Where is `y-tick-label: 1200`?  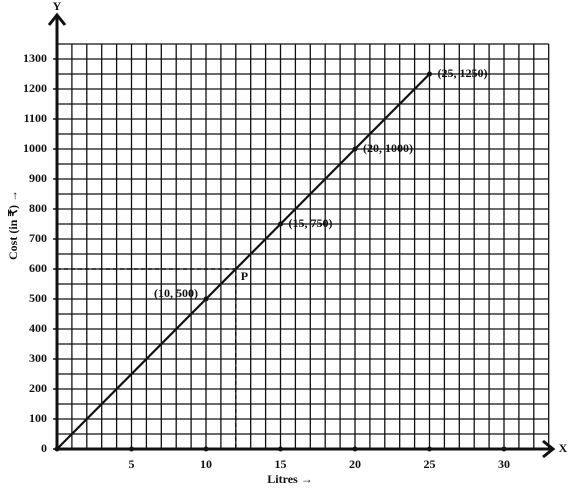
y-tick-label: 1200 is located at coordinates (35, 88).